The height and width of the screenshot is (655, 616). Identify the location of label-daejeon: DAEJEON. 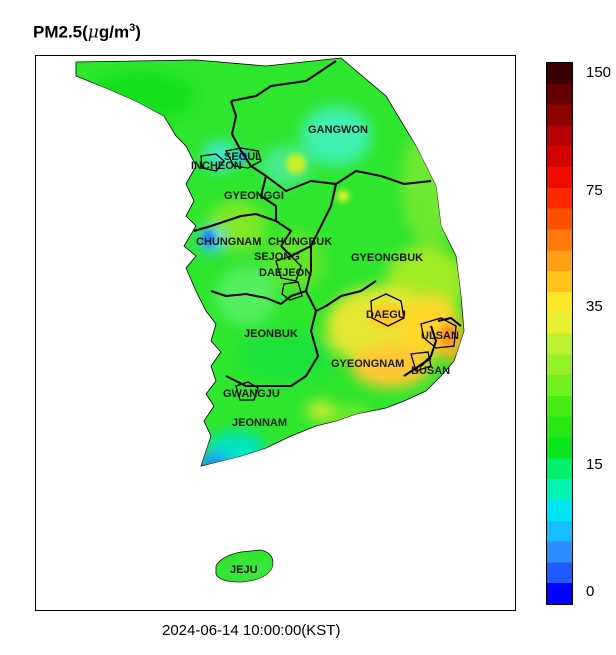
(285, 273).